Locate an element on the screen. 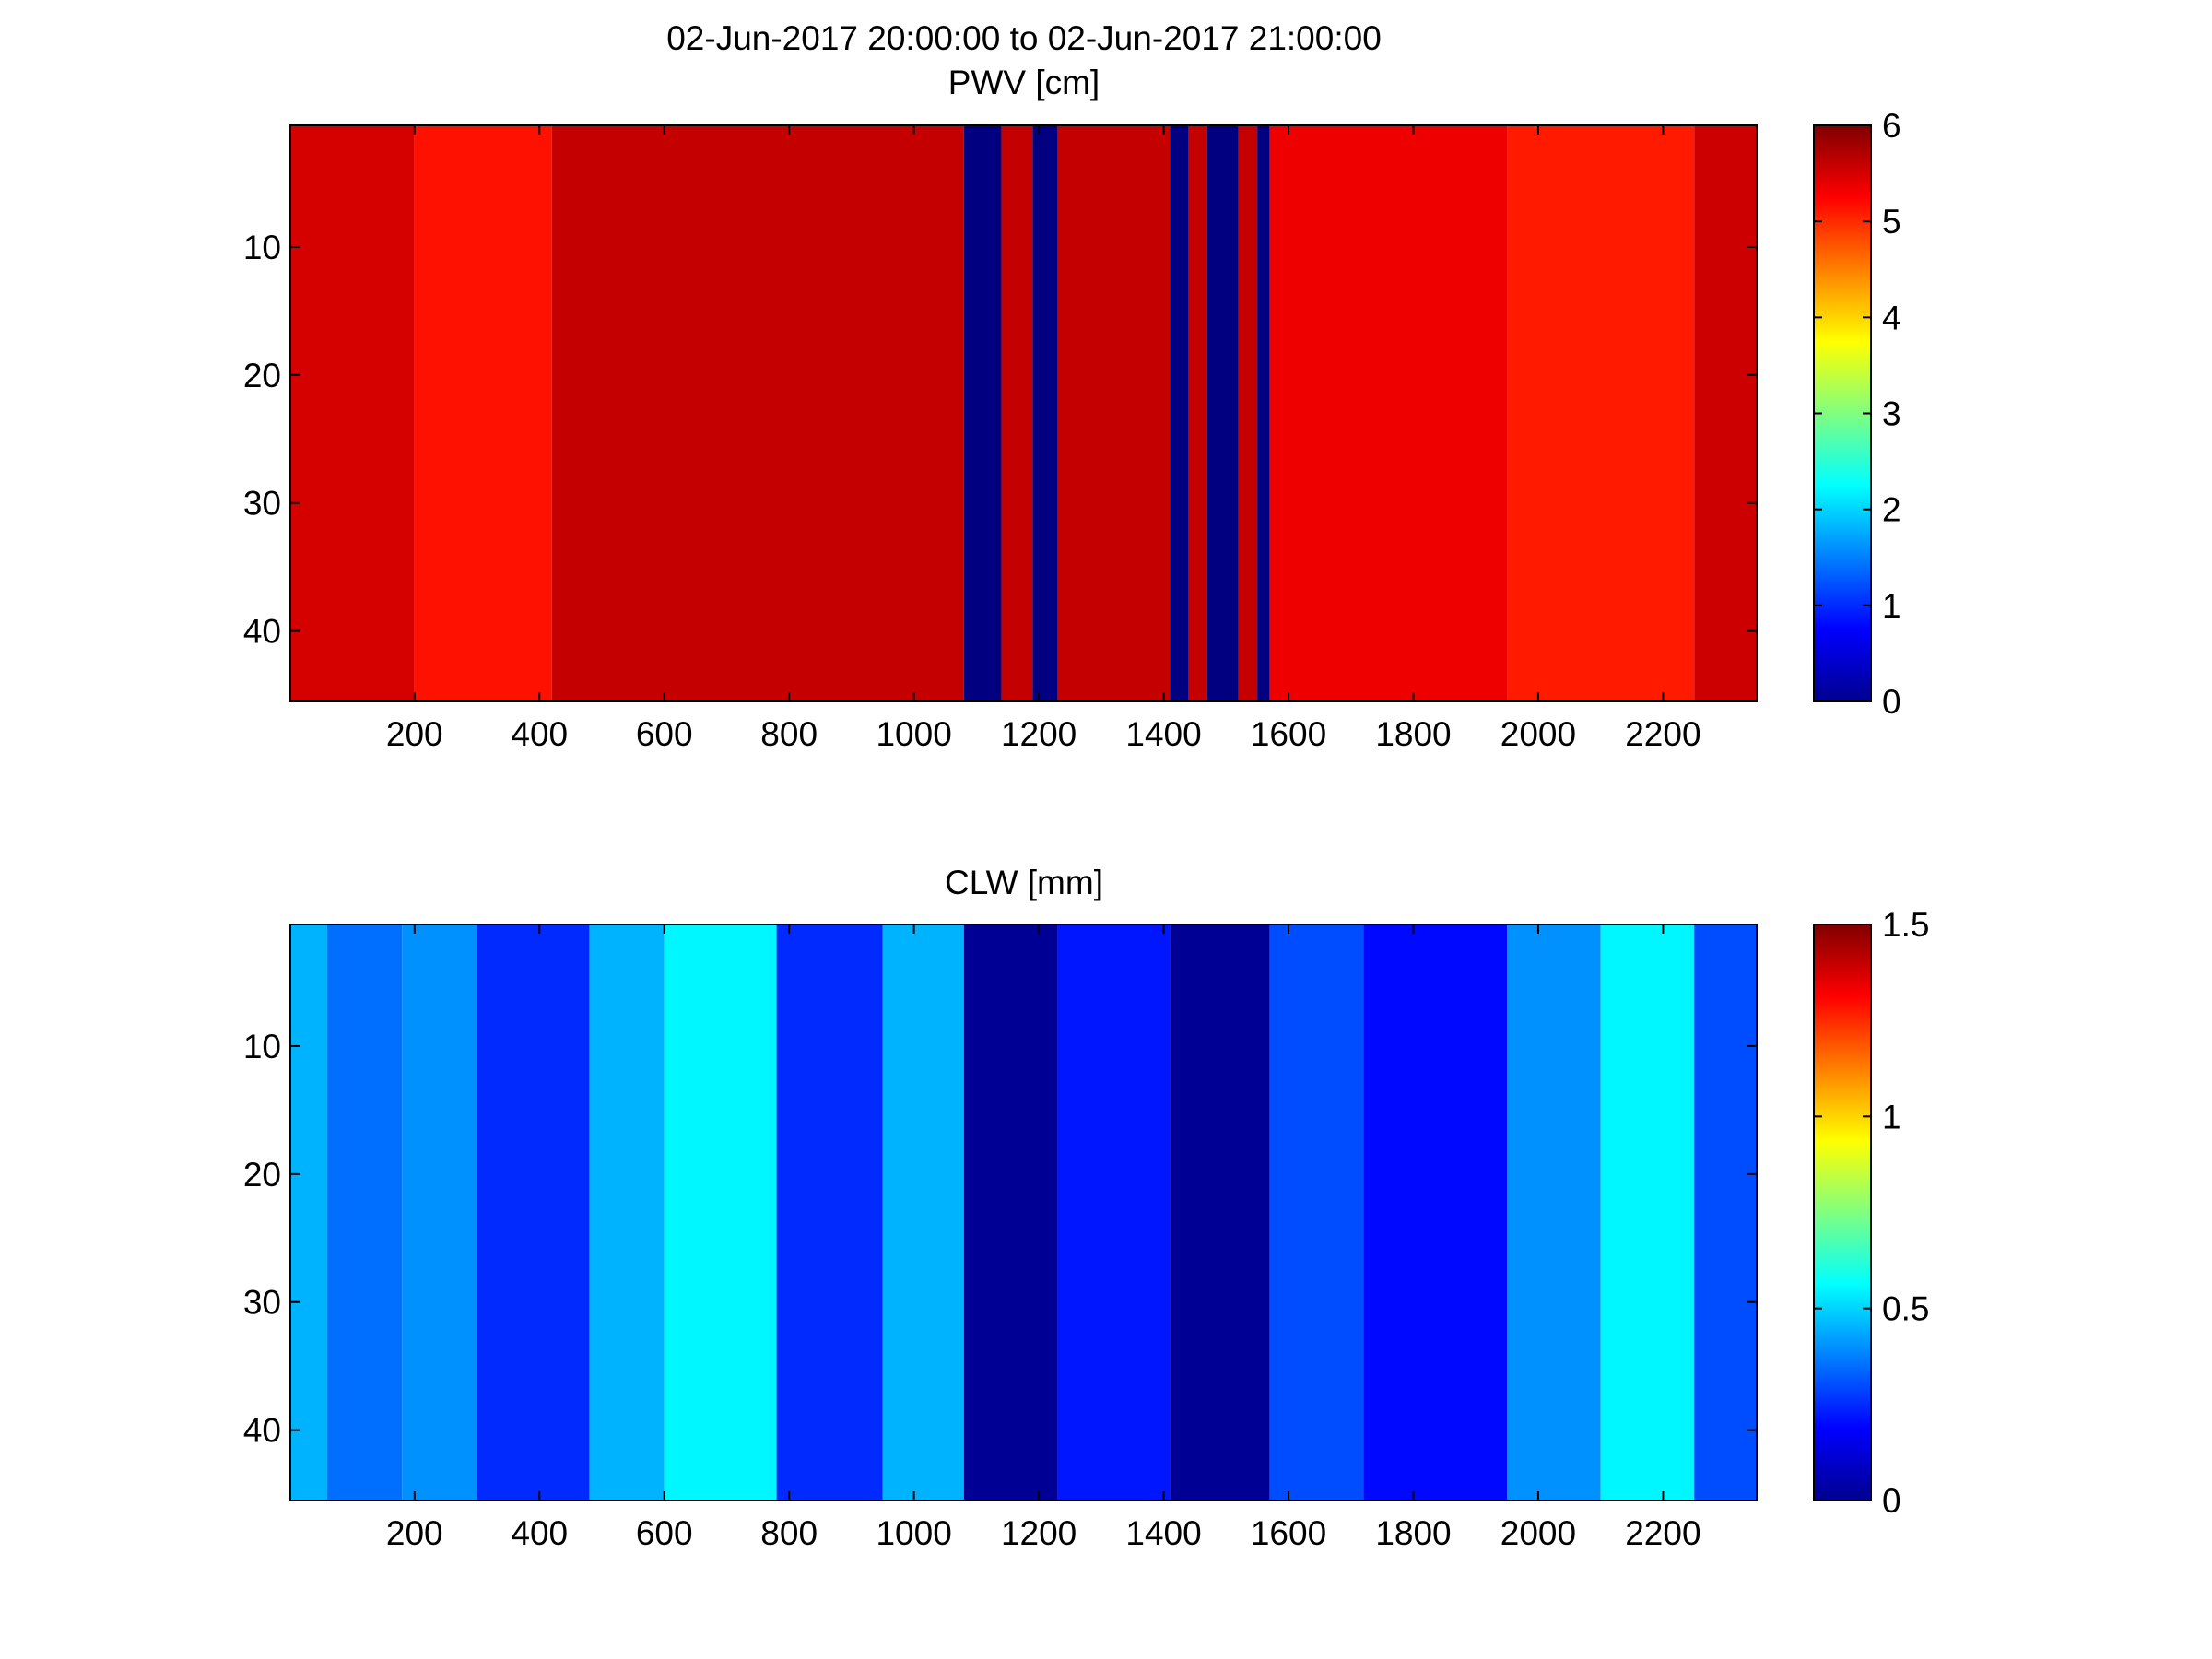 The height and width of the screenshot is (1659, 2212). colorbar-tick-label: 5 is located at coordinates (1891, 222).